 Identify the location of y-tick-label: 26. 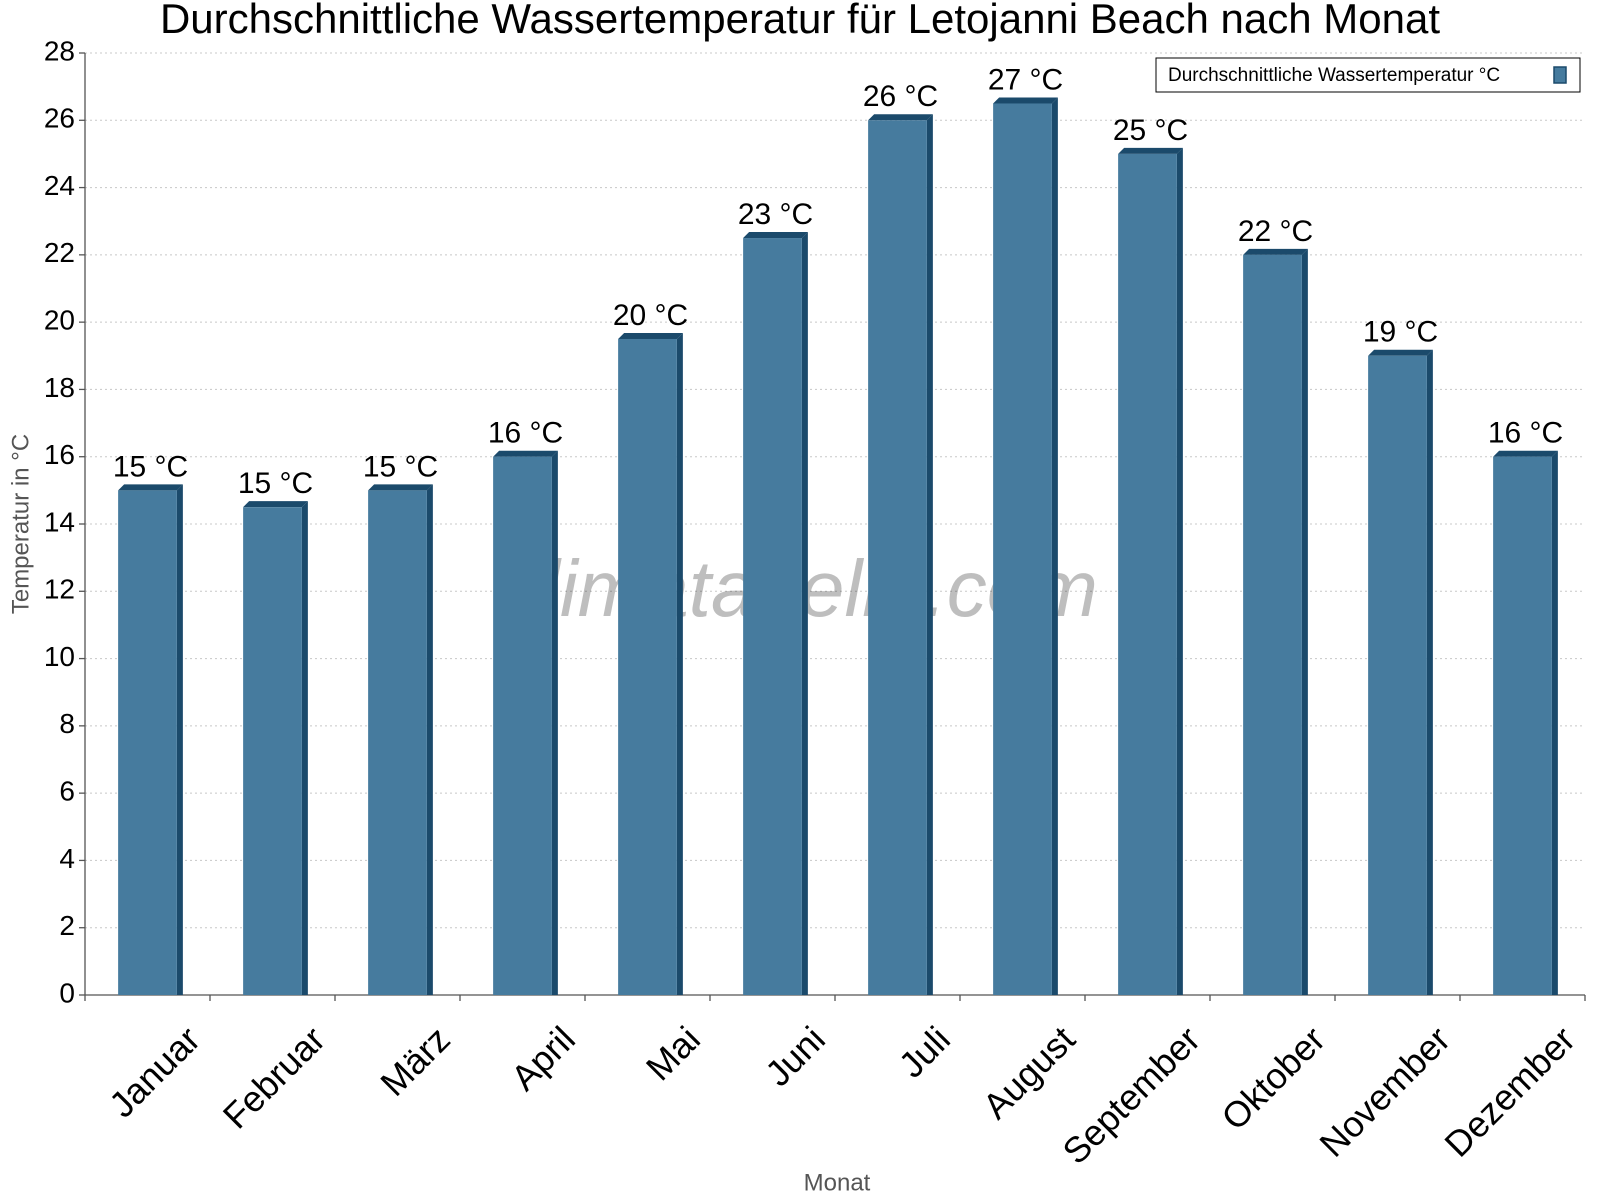
(59, 118).